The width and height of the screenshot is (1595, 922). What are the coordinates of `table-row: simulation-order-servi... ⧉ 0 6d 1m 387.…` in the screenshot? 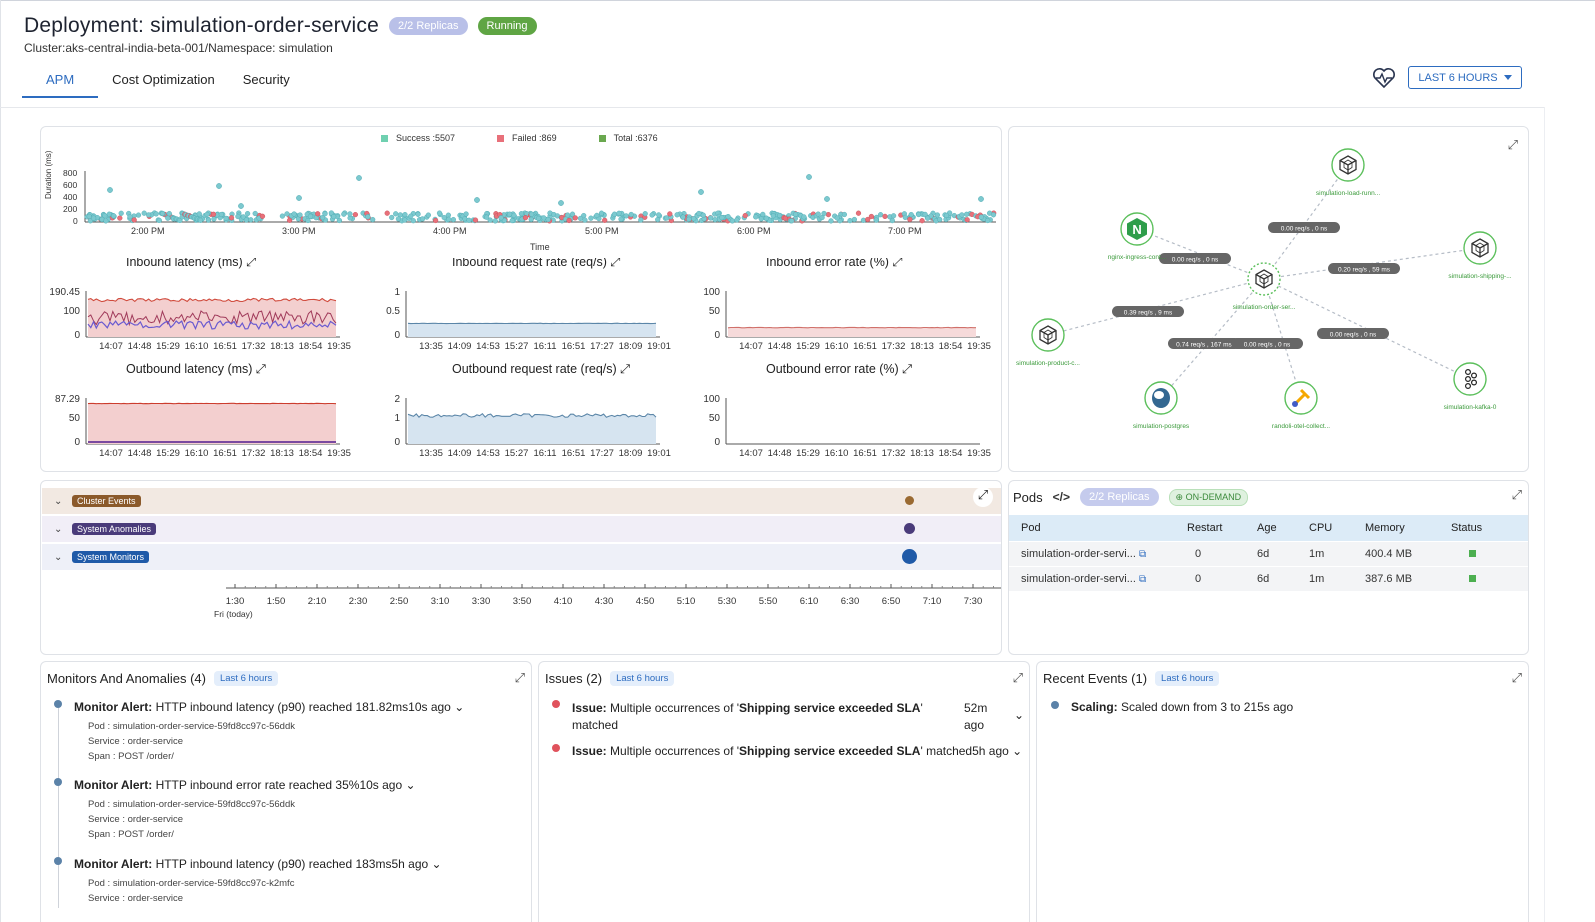 It's located at (1268, 578).